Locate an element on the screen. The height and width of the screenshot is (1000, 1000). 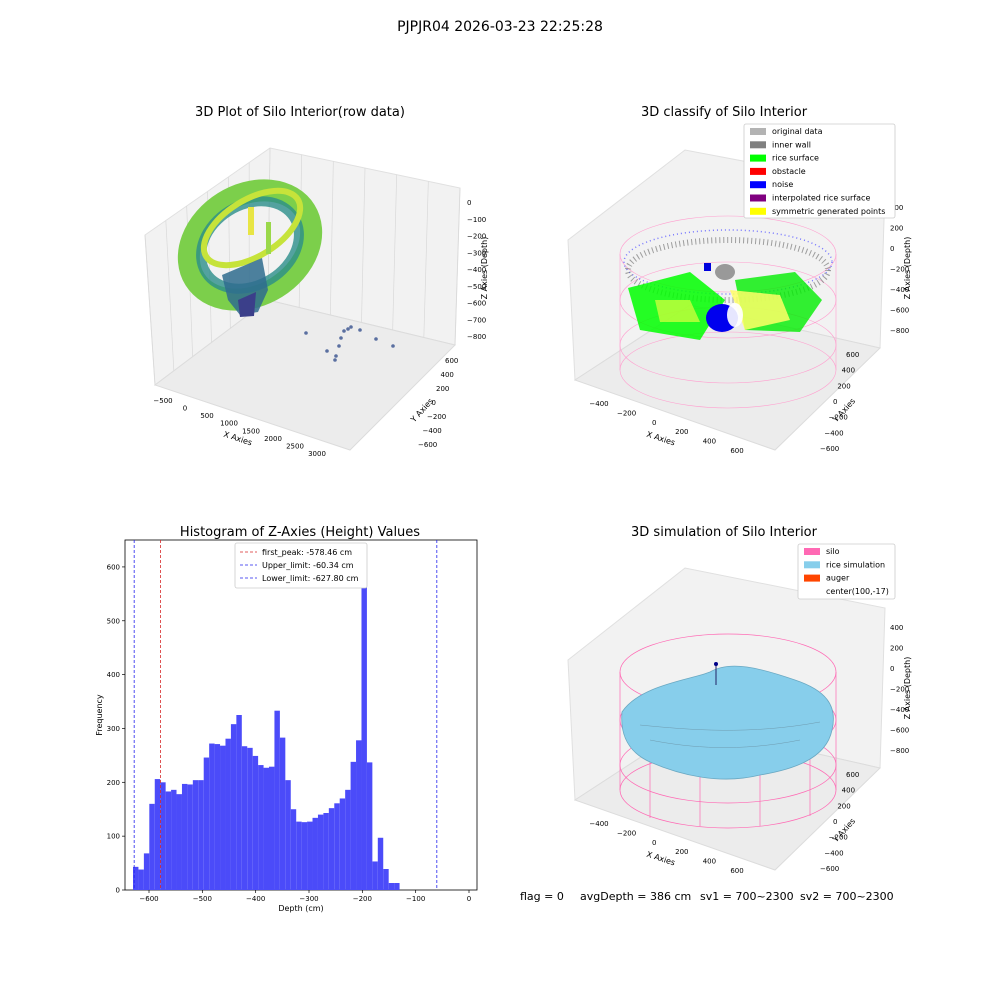
histogram-y-tick-label: 500 is located at coordinates (113, 621).